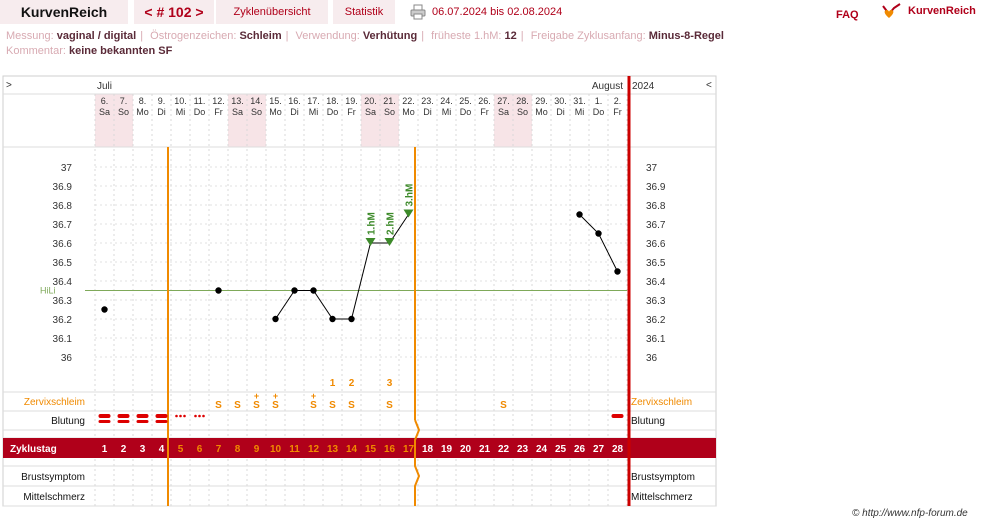  What do you see at coordinates (466, 449) in the screenshot?
I see `cycleday-number: 20` at bounding box center [466, 449].